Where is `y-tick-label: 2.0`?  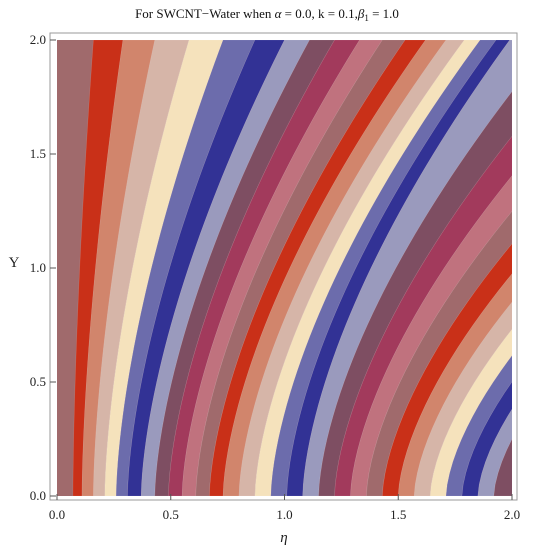
y-tick-label: 2.0 is located at coordinates (38, 39).